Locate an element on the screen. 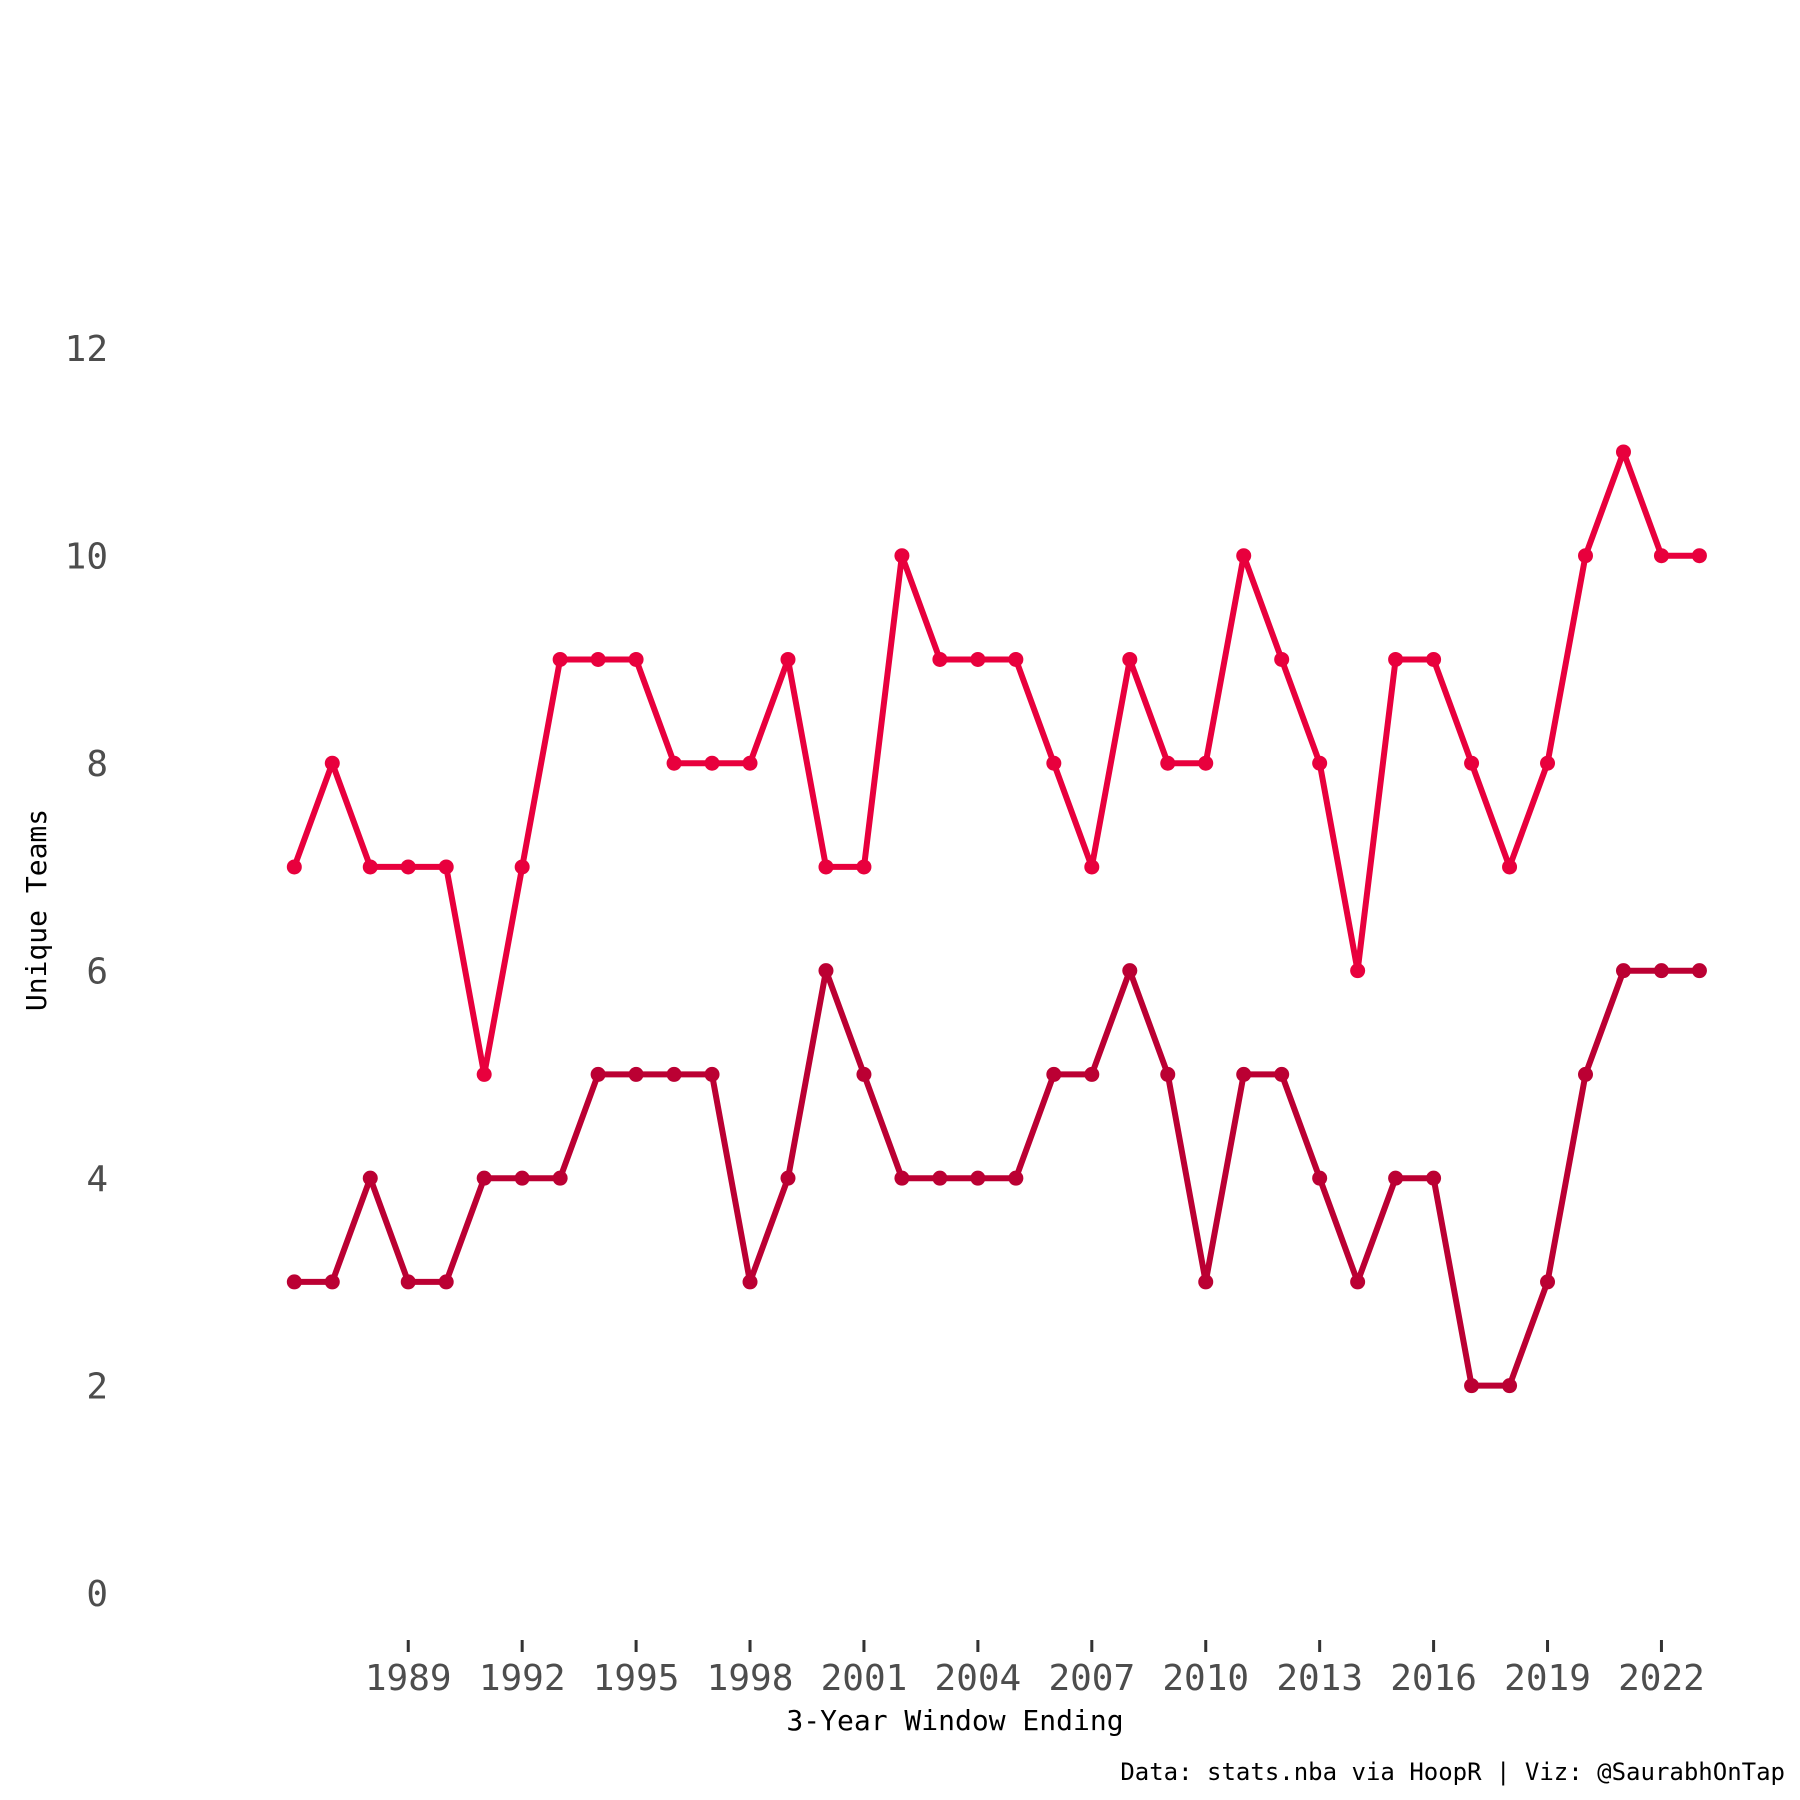 The height and width of the screenshot is (1800, 1800). x-tick-label: 2004 is located at coordinates (978, 1678).